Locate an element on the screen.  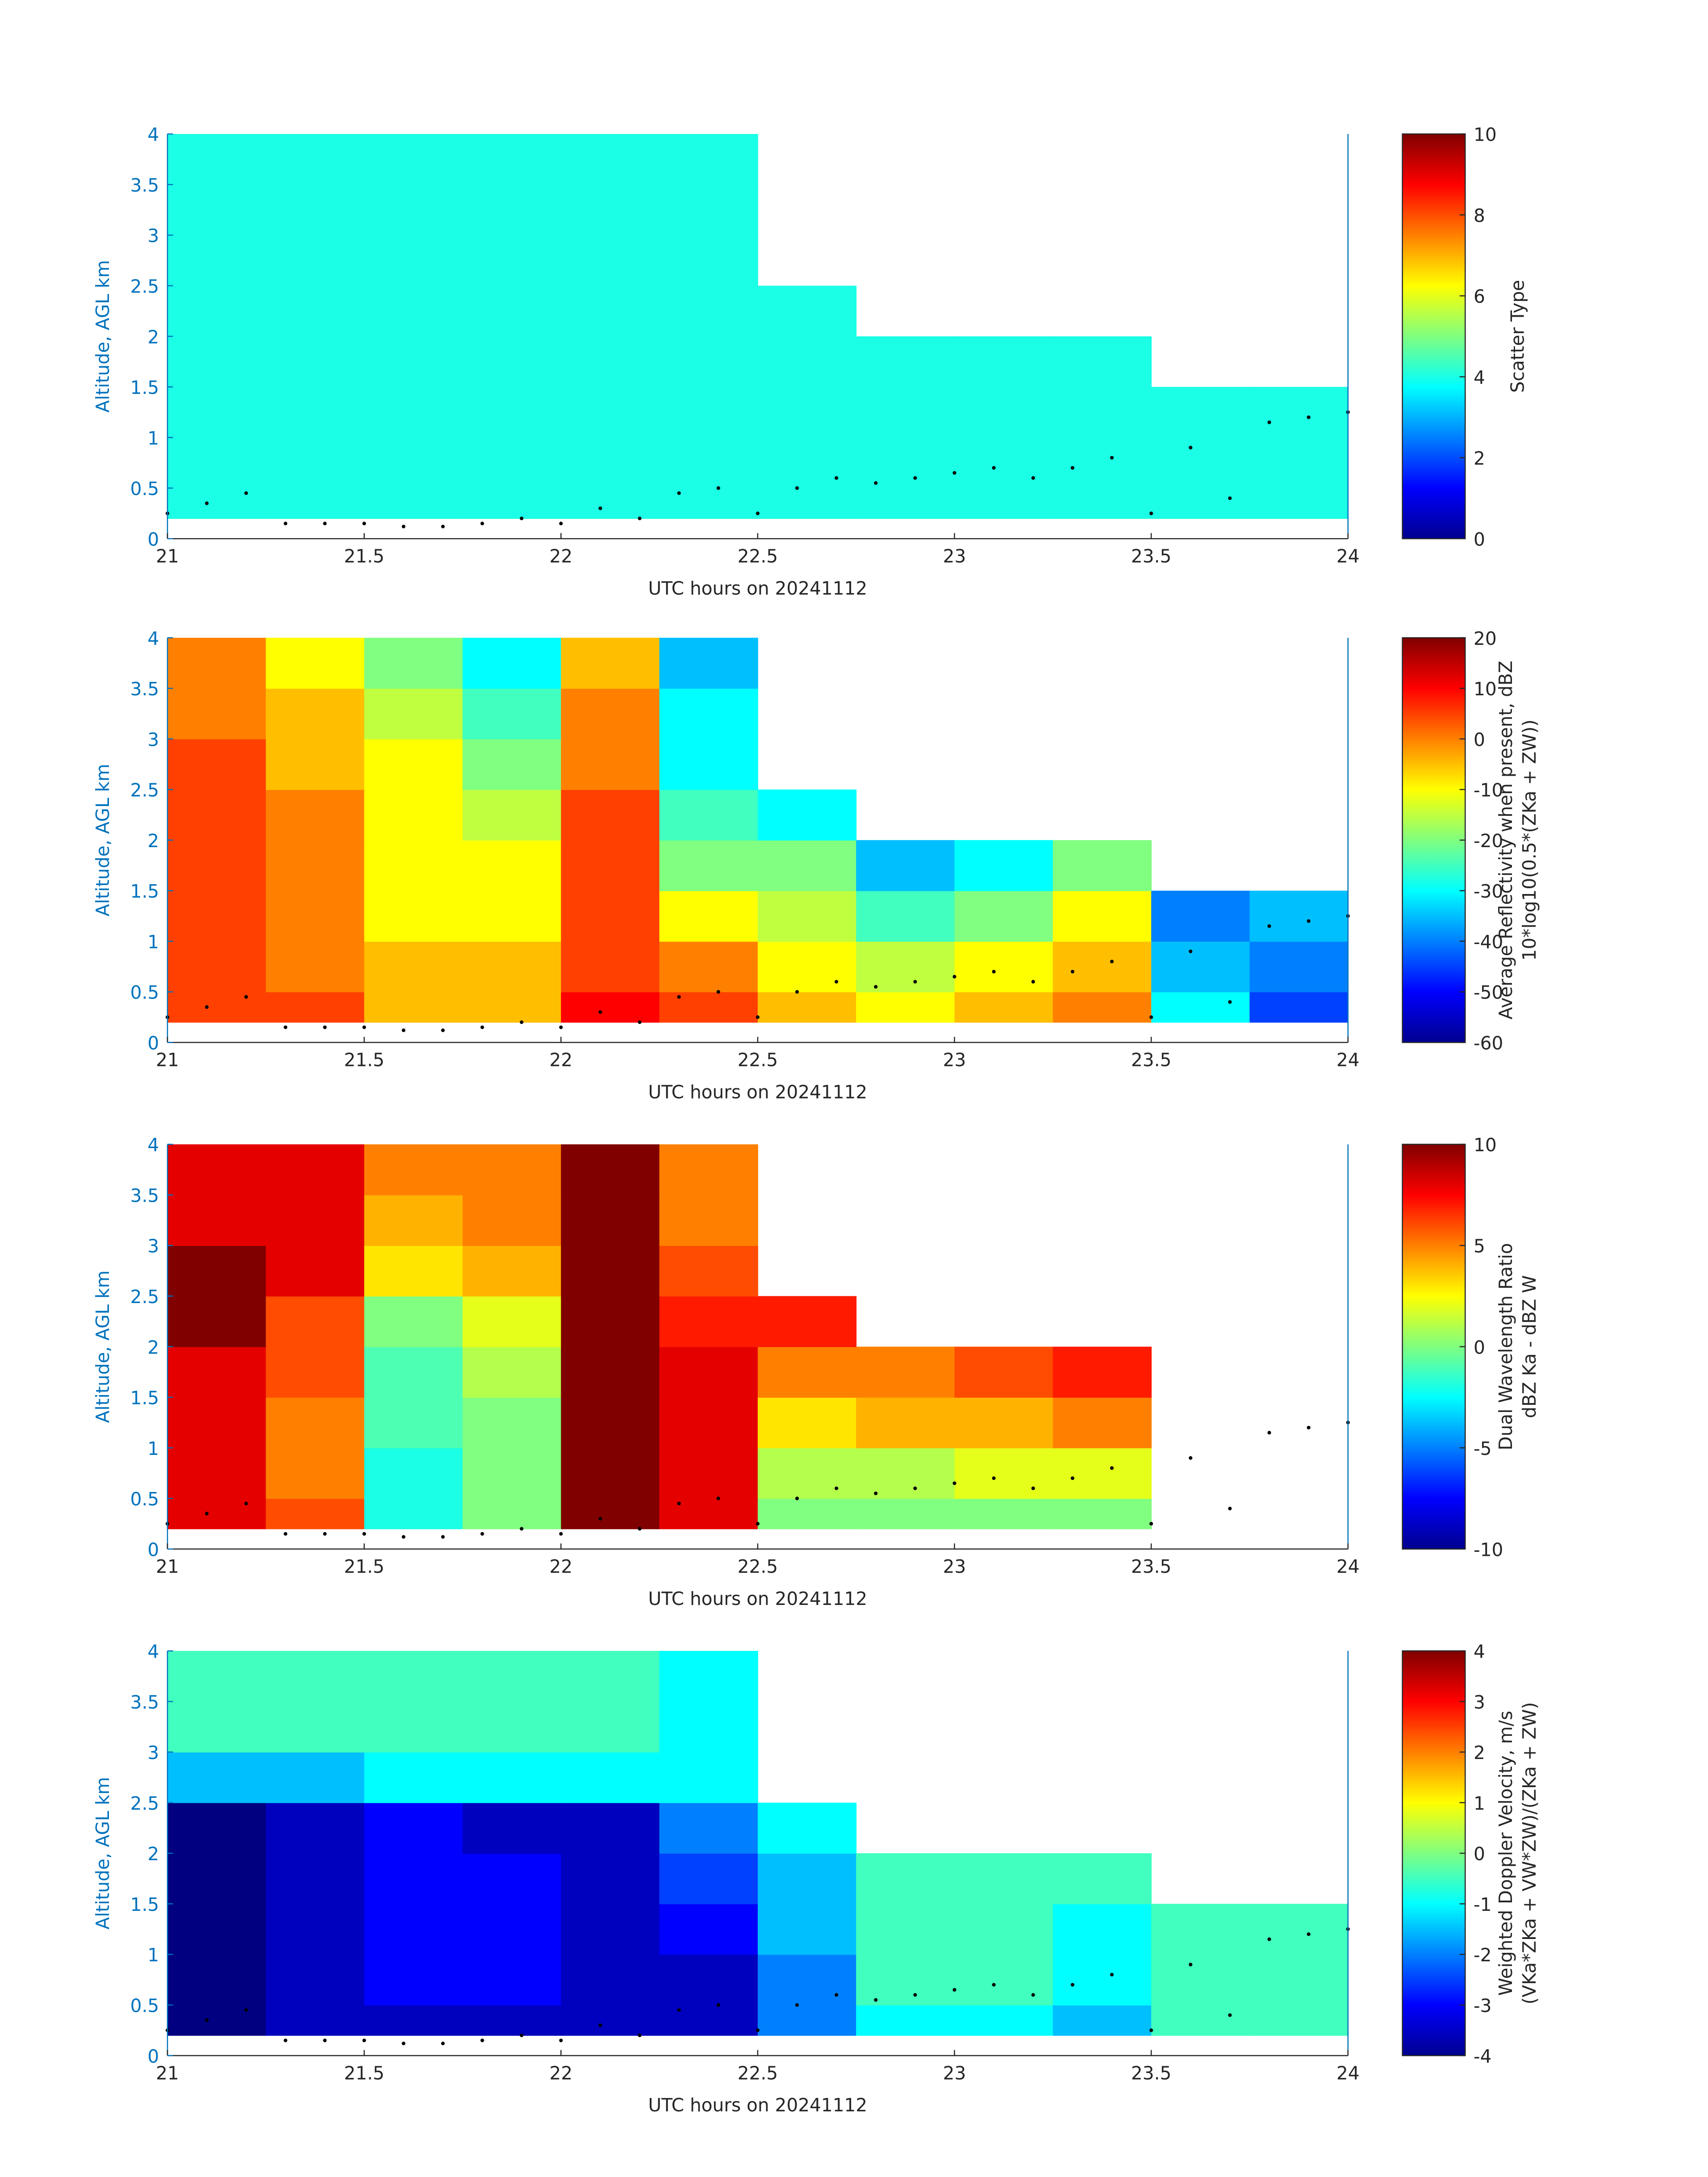
colorbar-tick-label: -50 is located at coordinates (1488, 992).